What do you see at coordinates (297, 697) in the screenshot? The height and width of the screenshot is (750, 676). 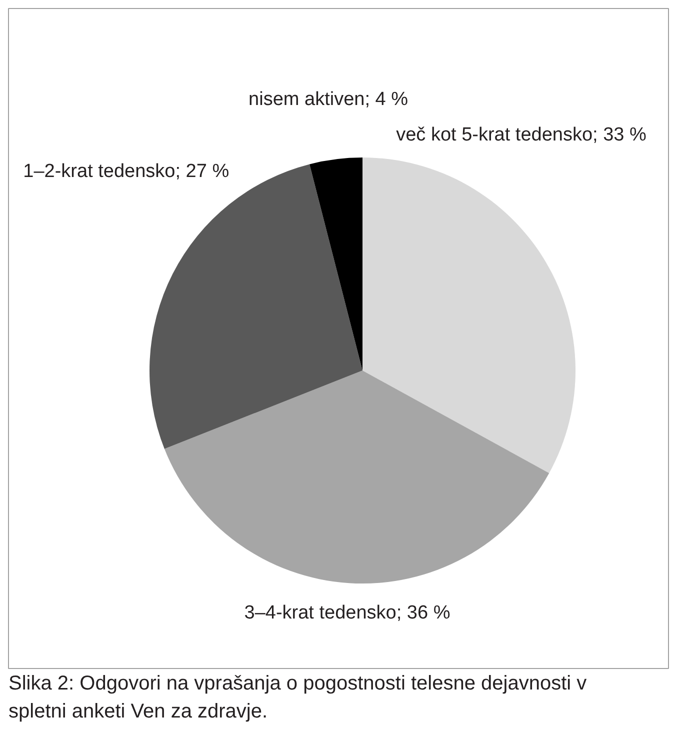 I see `text: Slika 2: Odgovori na vprašanja o pogostnosti telesne dejavnosti v spletni anketi Ven za zdravje.` at bounding box center [297, 697].